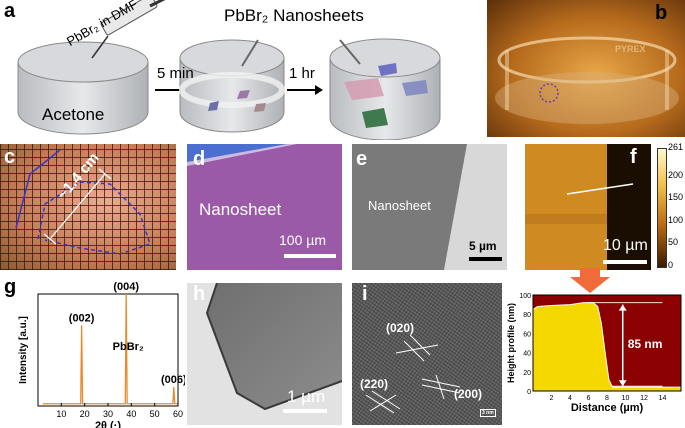 Image resolution: width=685 pixels, height=428 pixels. I want to click on panel-label-f: f, so click(633, 157).